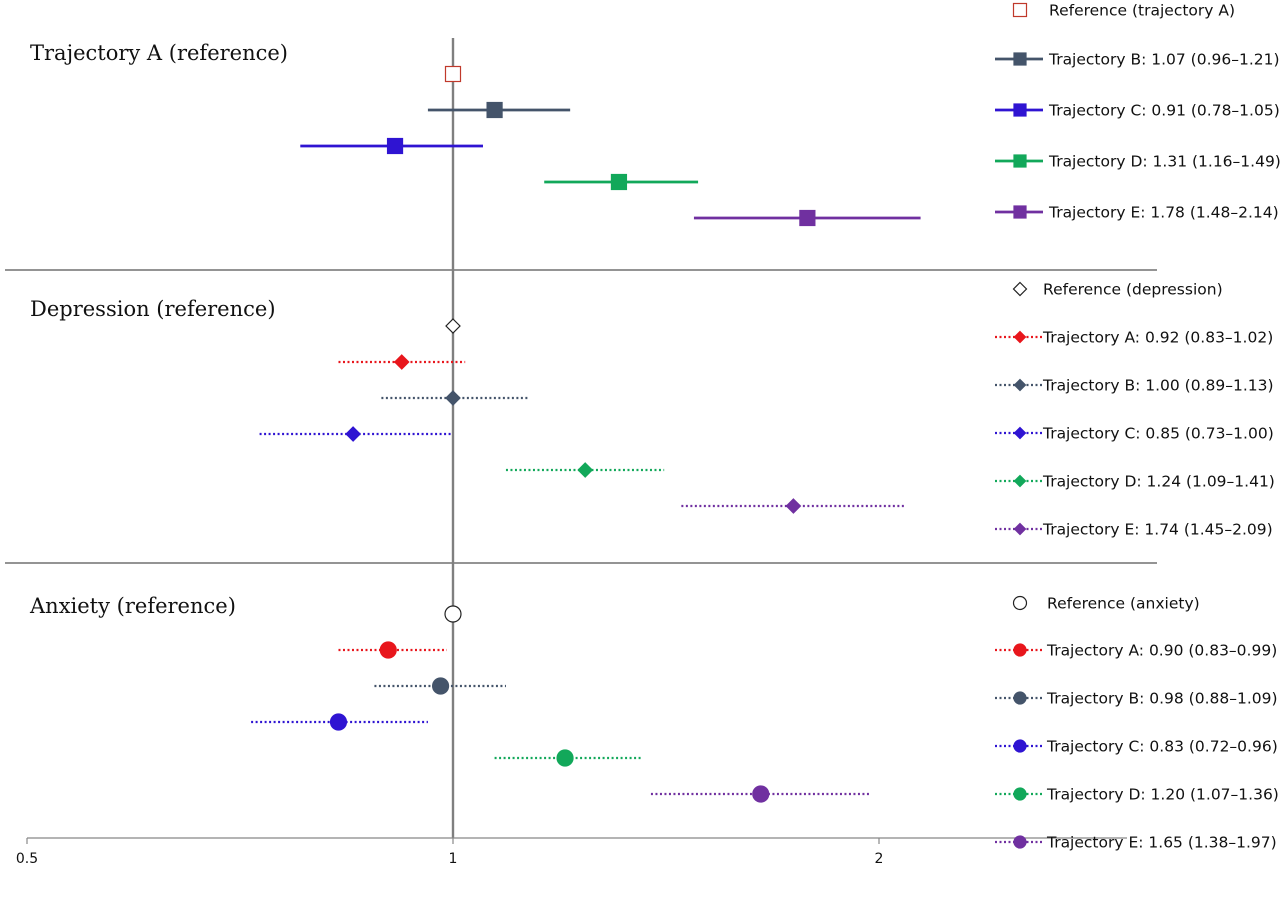  What do you see at coordinates (494, 110) in the screenshot?
I see `point-estimate-trajectory-a-trajectory-b` at bounding box center [494, 110].